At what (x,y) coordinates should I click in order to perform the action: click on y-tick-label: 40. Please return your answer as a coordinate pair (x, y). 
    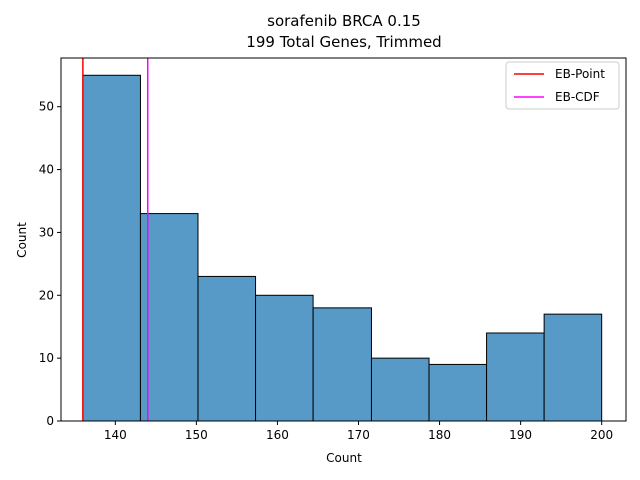
    Looking at the image, I should click on (46, 170).